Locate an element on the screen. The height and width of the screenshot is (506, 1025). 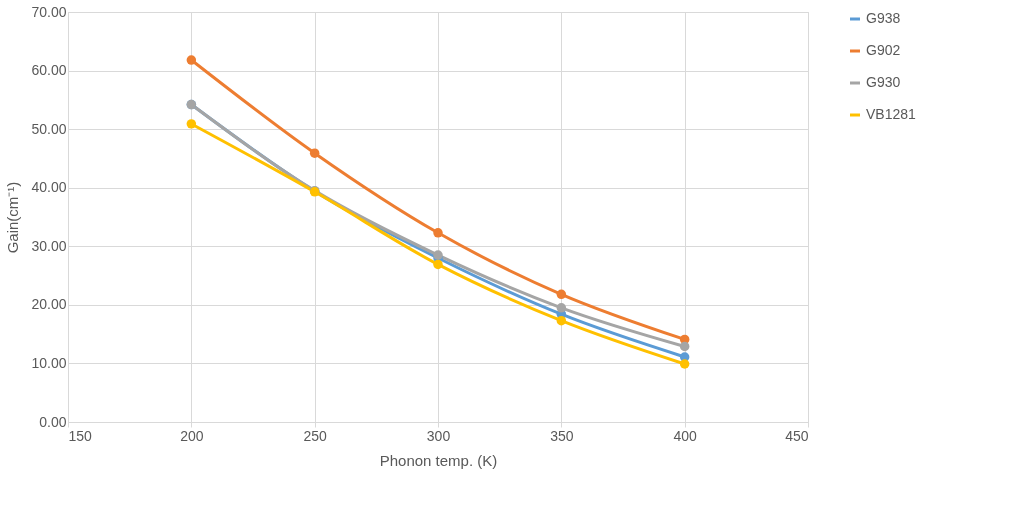
x-tick-label: 150 is located at coordinates (80, 435).